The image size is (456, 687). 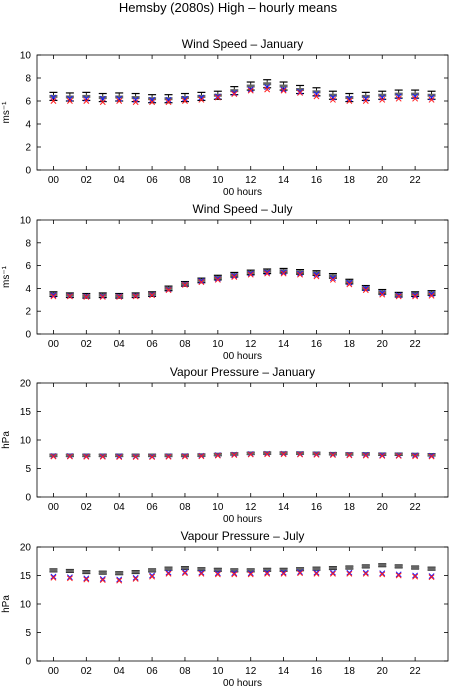 I want to click on x-tick-label: 10, so click(x=218, y=180).